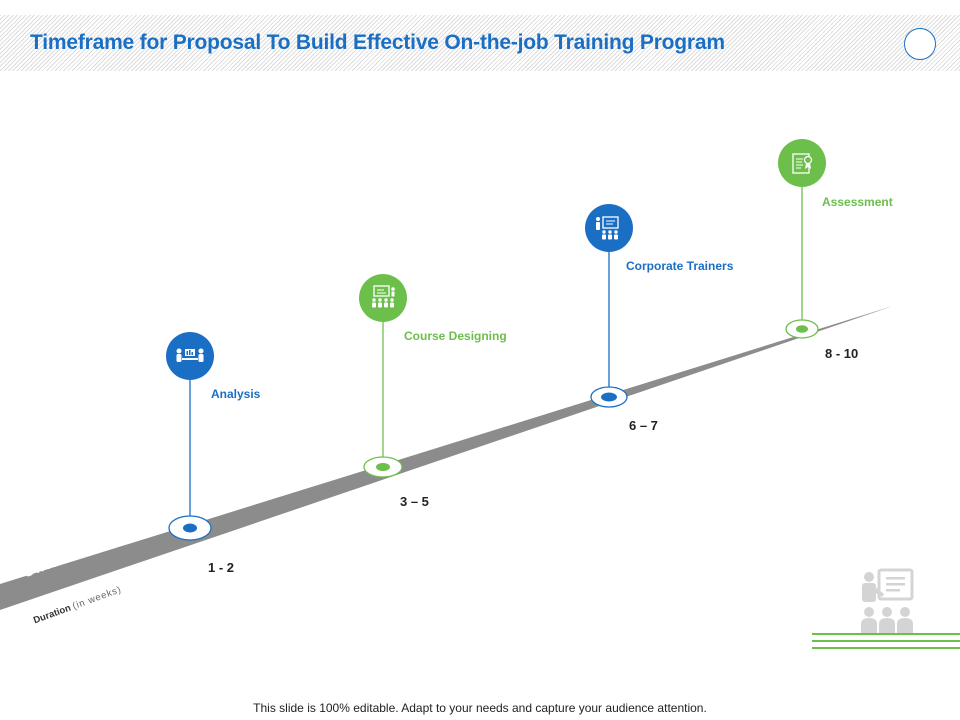 The image size is (960, 720). I want to click on training-decor-icon, so click(887, 601).